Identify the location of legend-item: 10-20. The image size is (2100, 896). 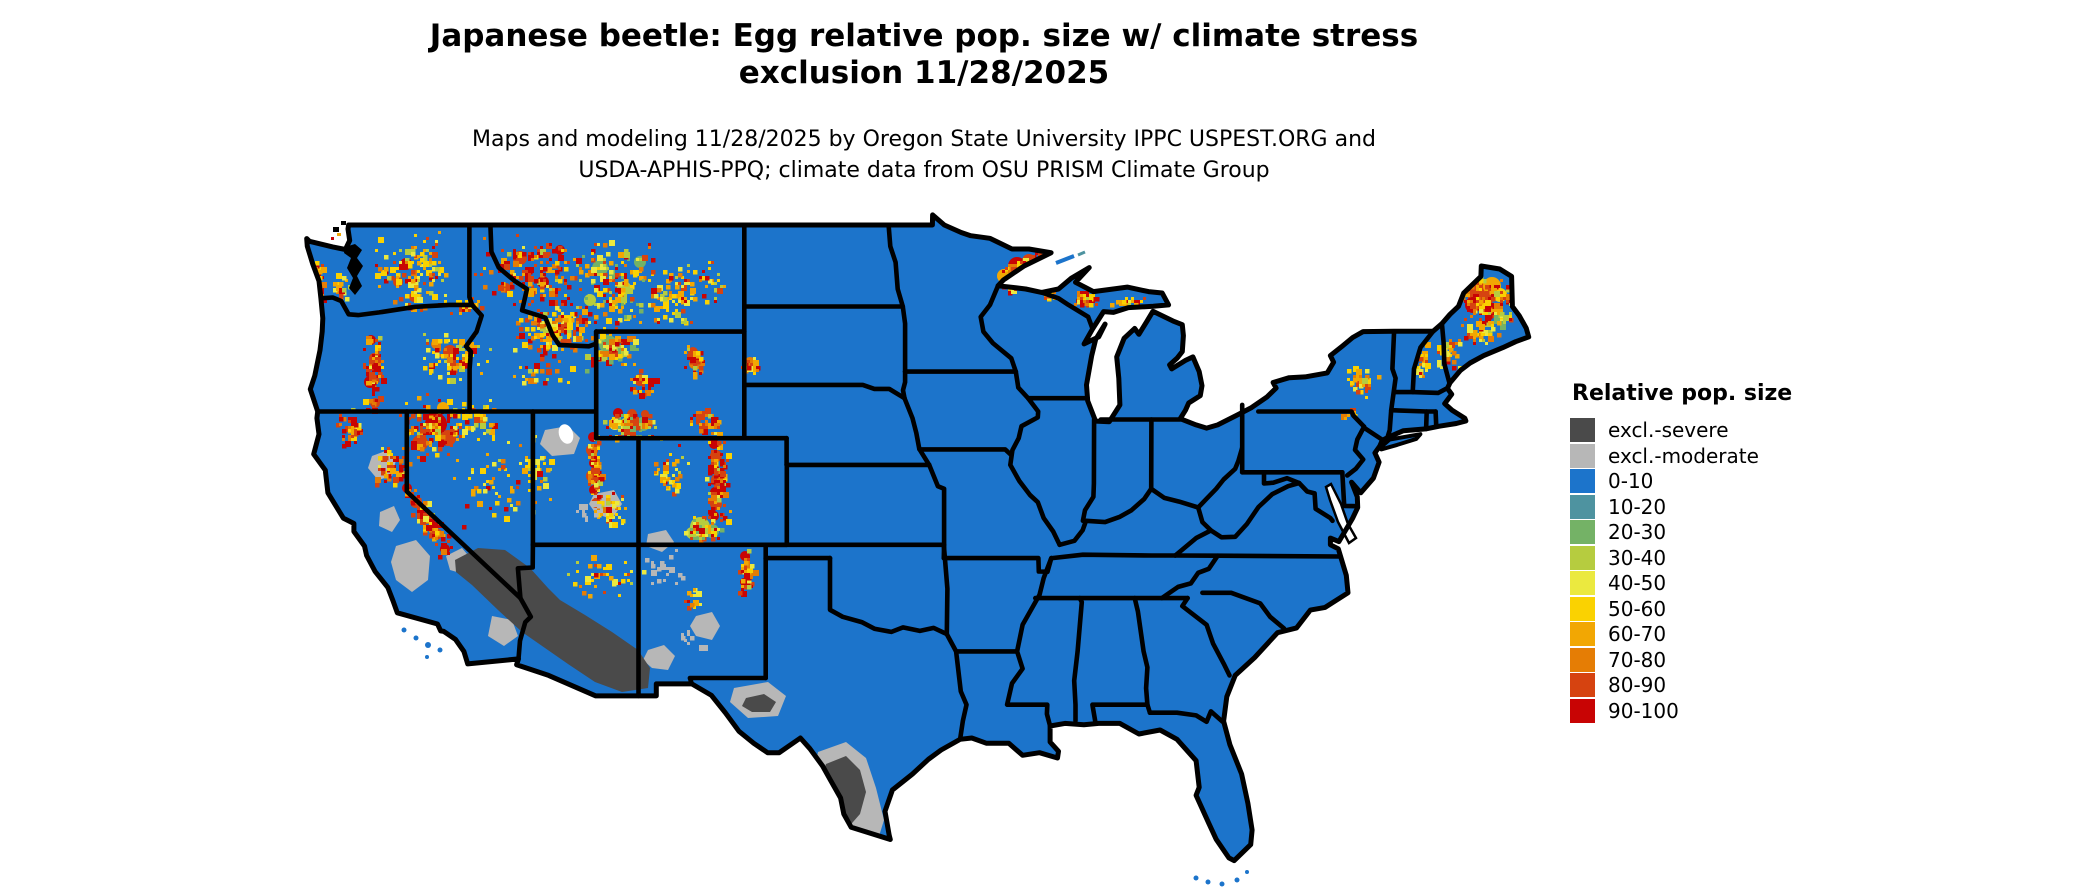
(1720, 506).